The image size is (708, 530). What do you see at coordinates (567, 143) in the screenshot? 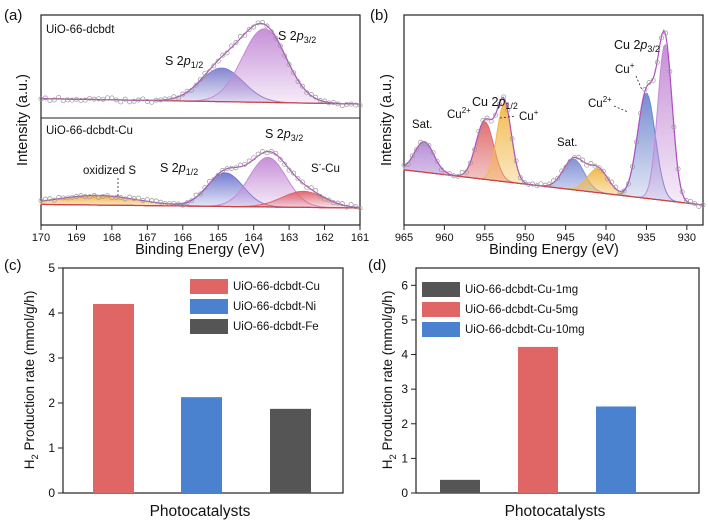
I see `panel-b-sat2-label: Sat.` at bounding box center [567, 143].